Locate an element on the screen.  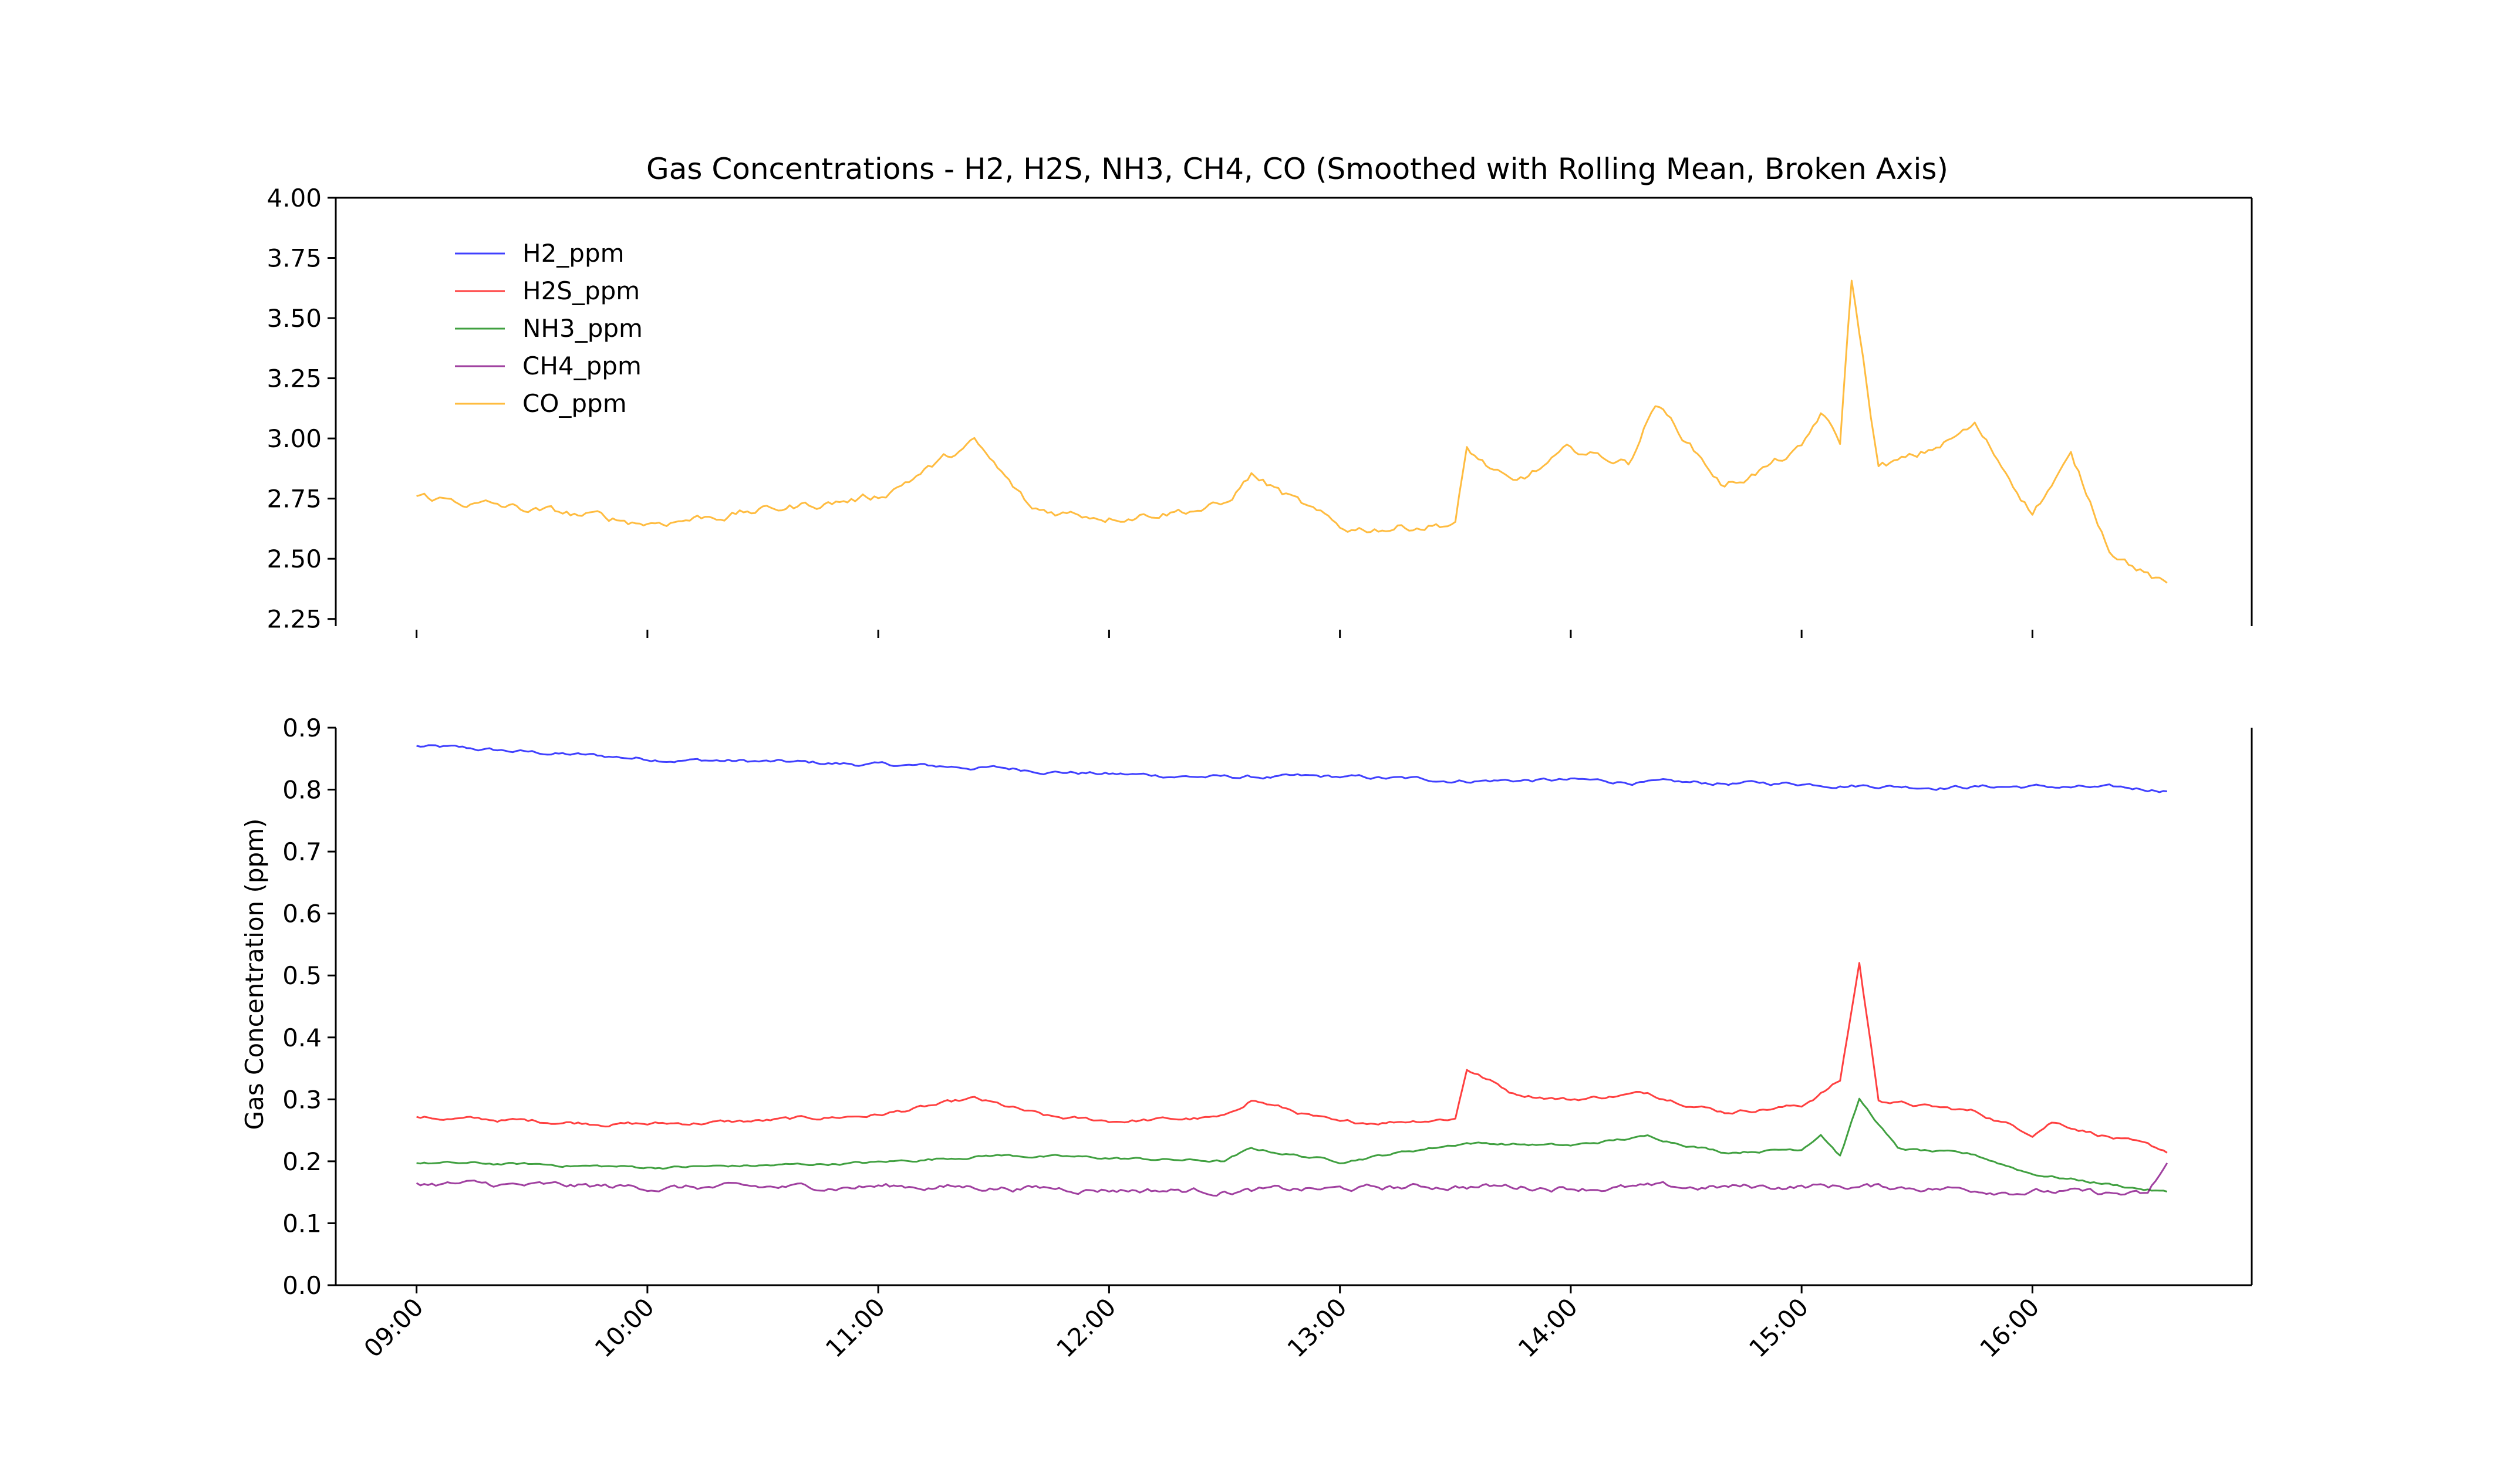
series-line-NH3_ppm is located at coordinates (1292, 1145).